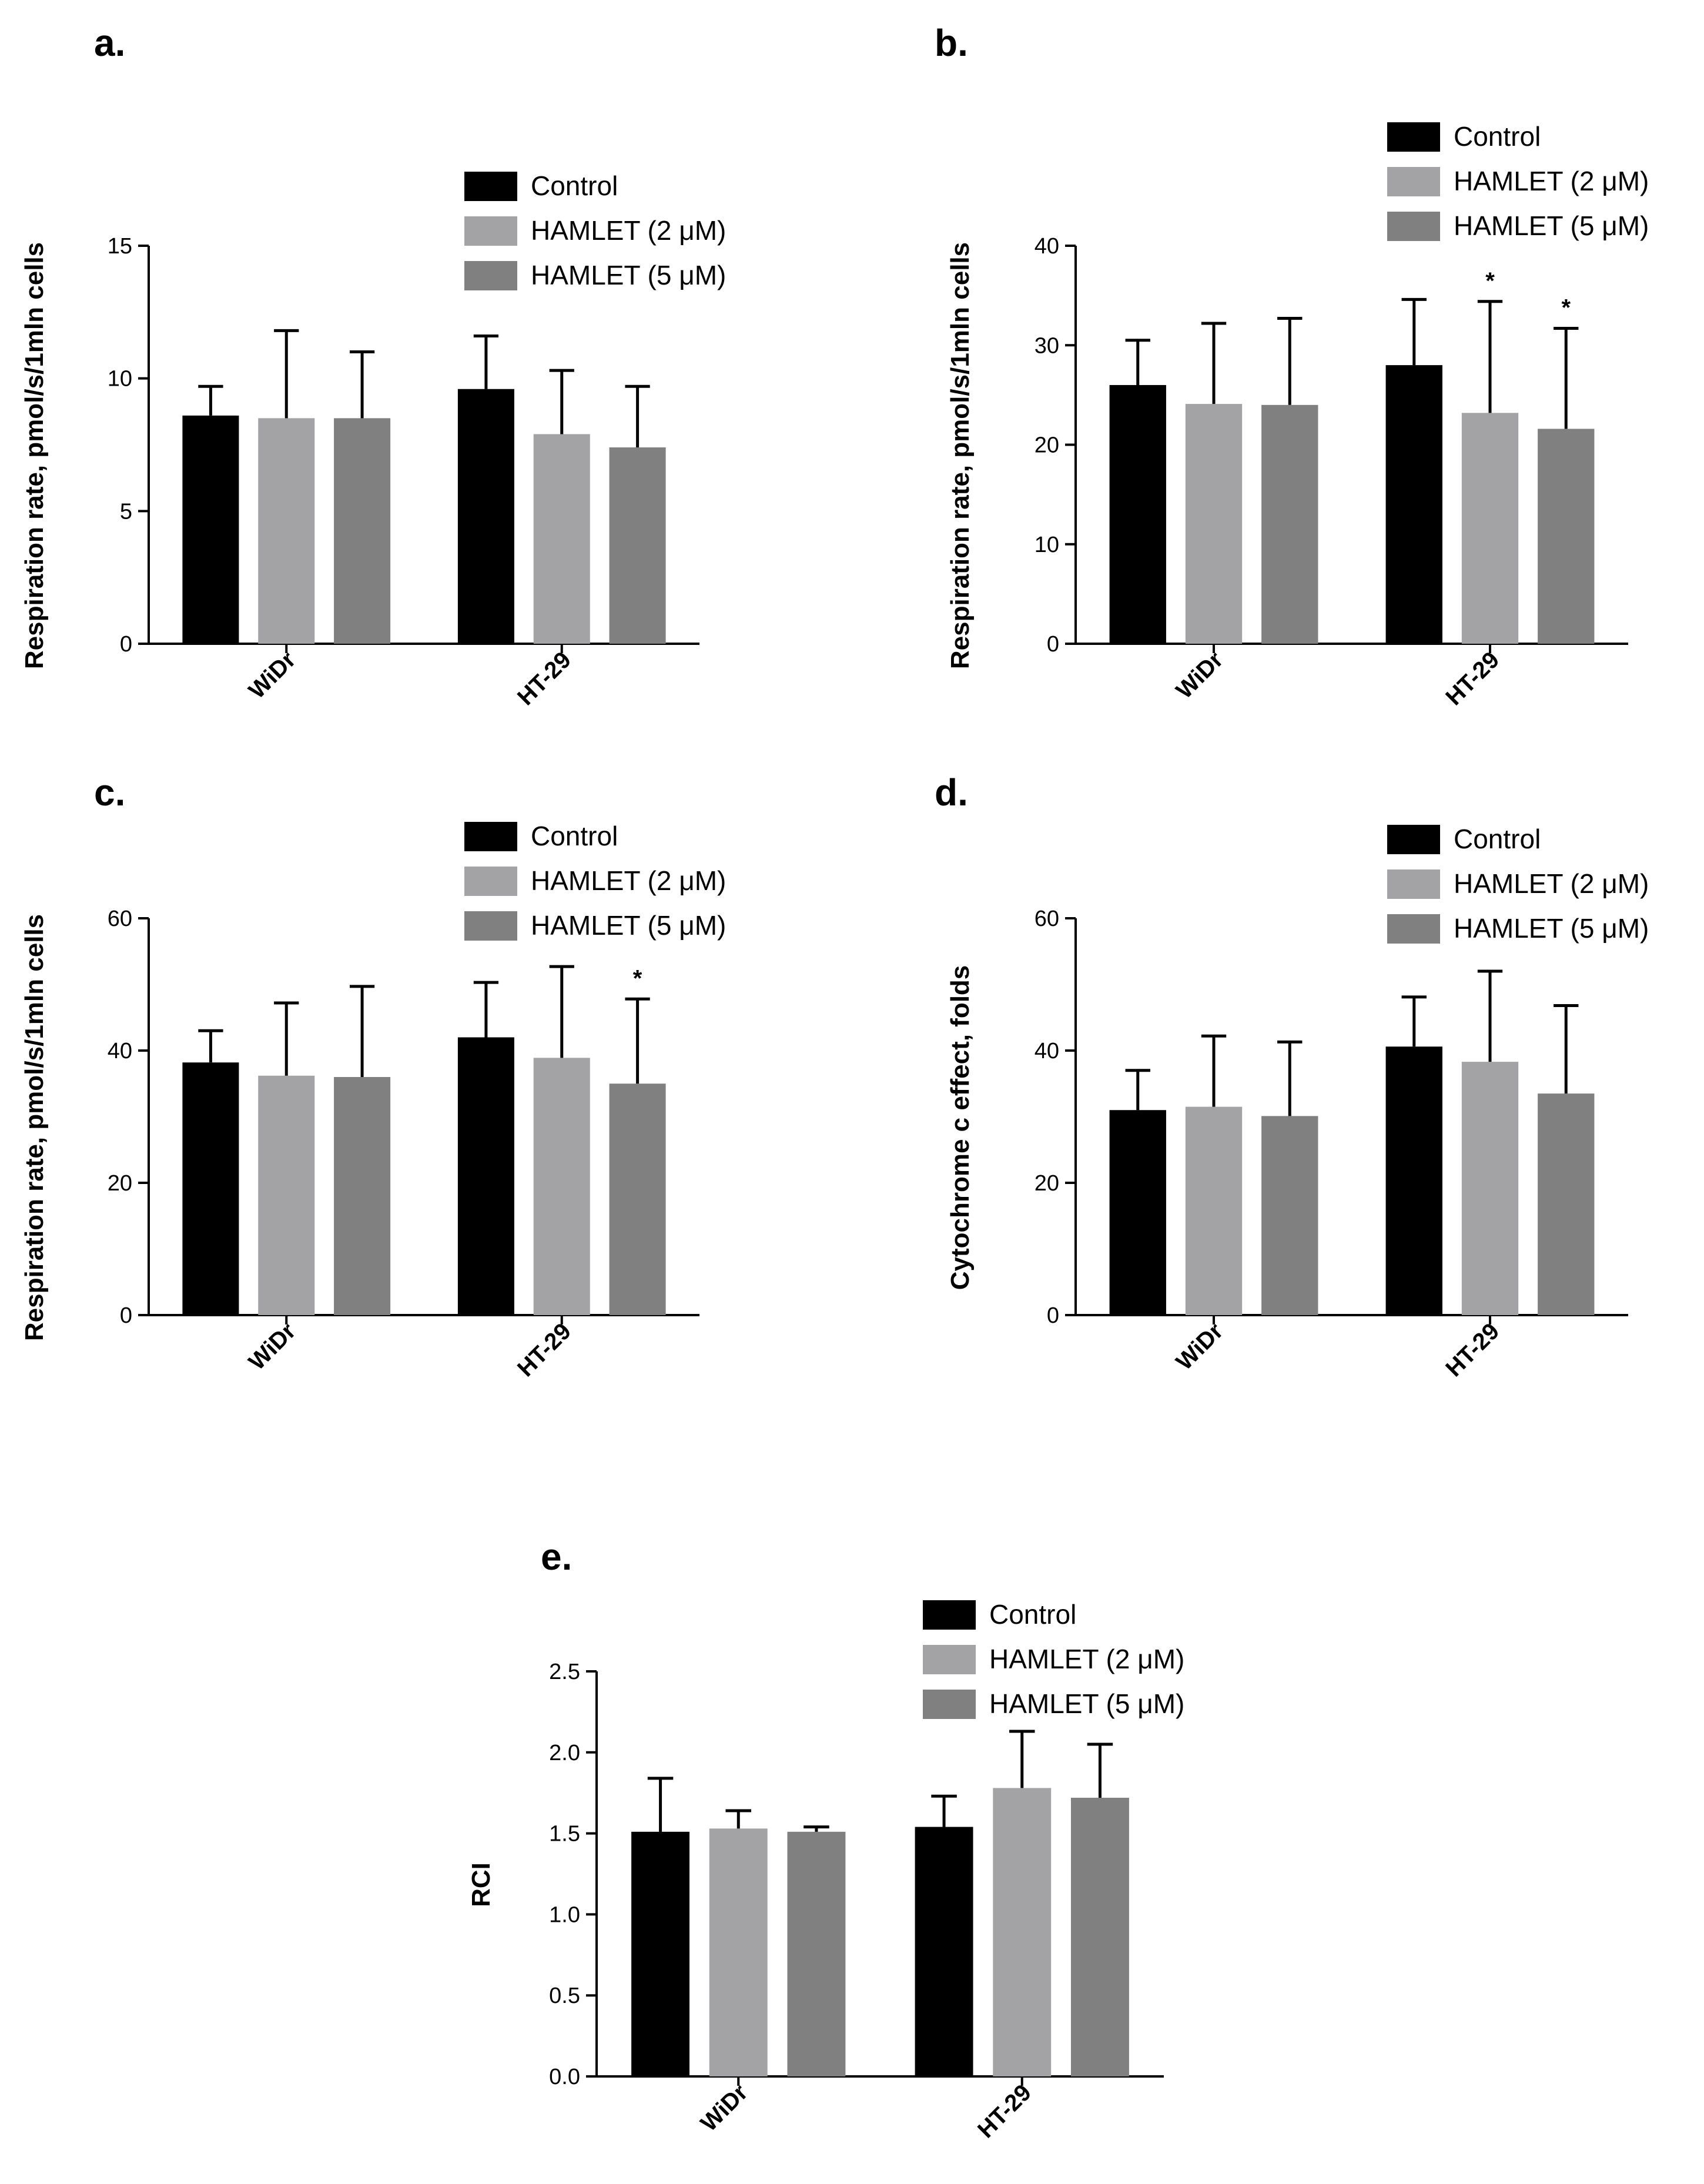  I want to click on y-tick-label: 1.0, so click(564, 1914).